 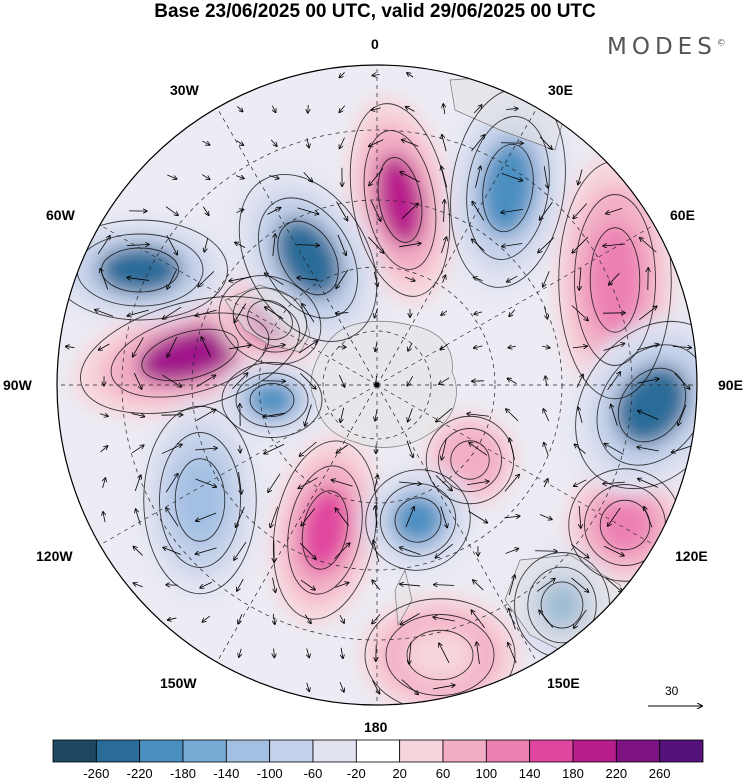 I want to click on brand-mark: ©, so click(x=721, y=43).